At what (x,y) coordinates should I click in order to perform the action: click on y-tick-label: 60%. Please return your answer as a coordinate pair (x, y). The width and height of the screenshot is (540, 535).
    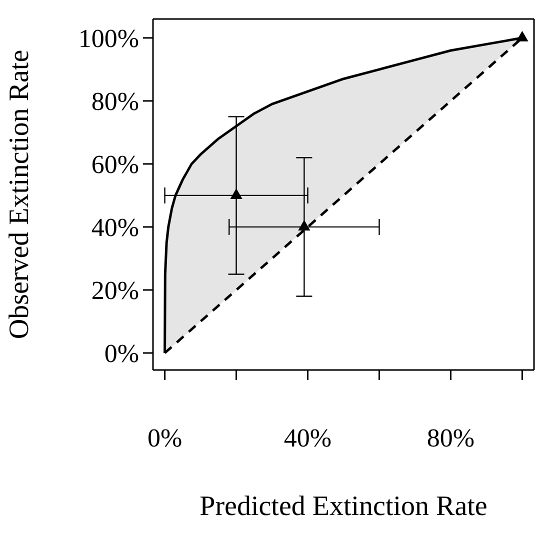
    Looking at the image, I should click on (115, 165).